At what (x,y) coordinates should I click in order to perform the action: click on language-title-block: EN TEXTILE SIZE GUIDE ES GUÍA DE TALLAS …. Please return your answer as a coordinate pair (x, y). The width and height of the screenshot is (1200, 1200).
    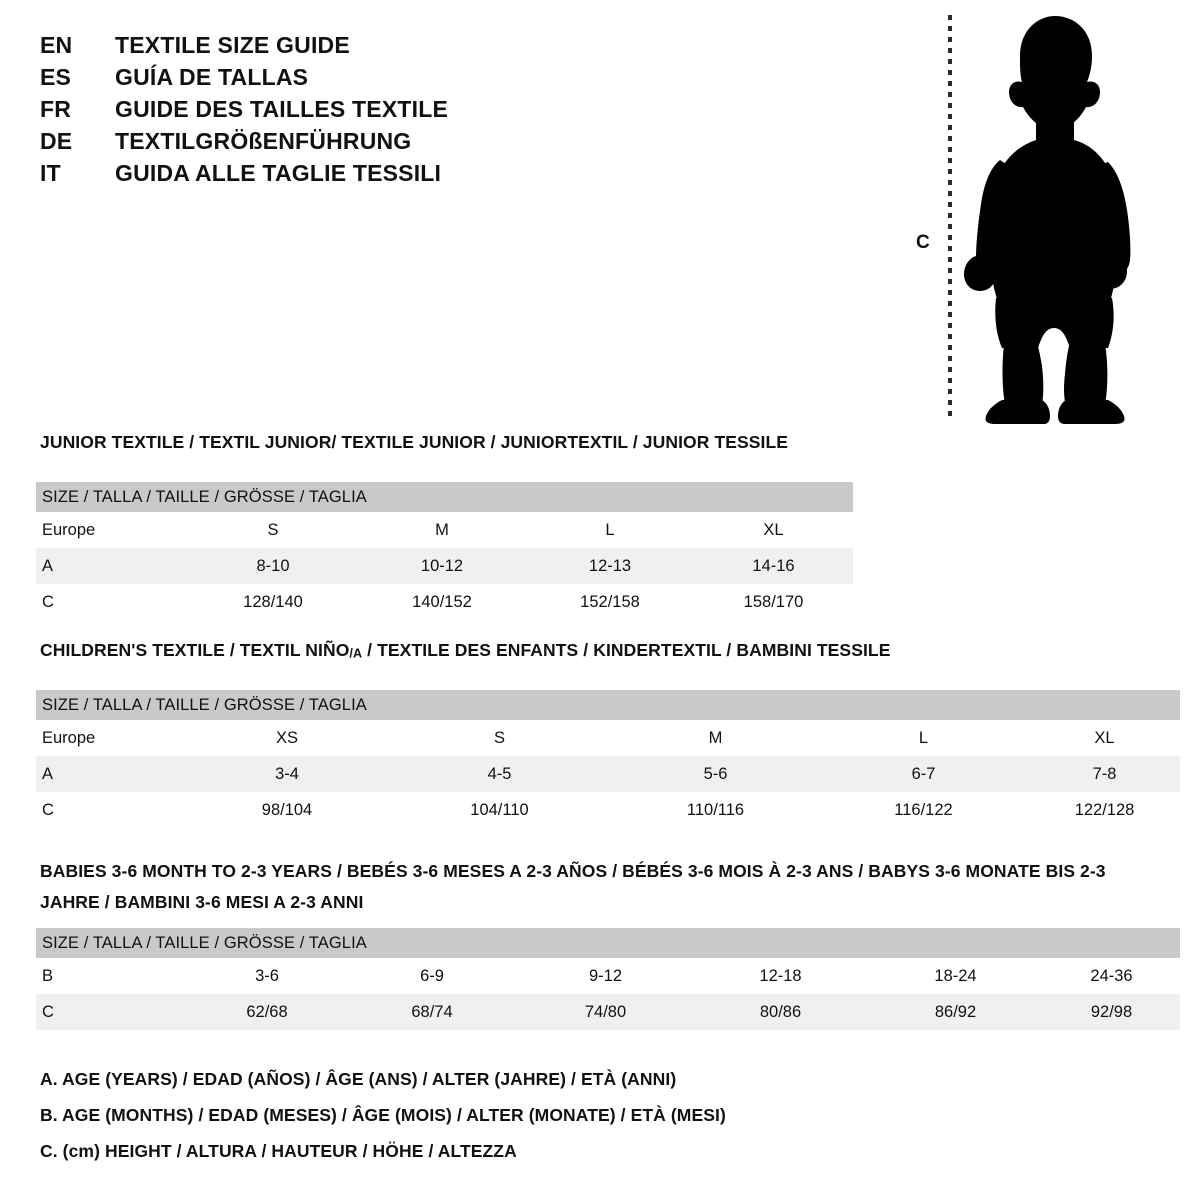
    Looking at the image, I should click on (300, 112).